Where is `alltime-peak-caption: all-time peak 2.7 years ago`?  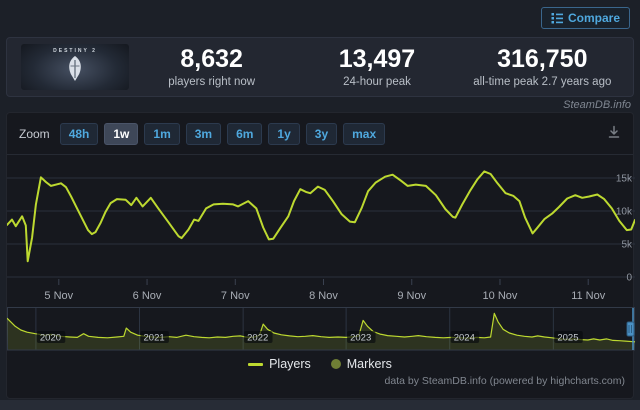
alltime-peak-caption: all-time peak 2.7 years ago is located at coordinates (542, 81).